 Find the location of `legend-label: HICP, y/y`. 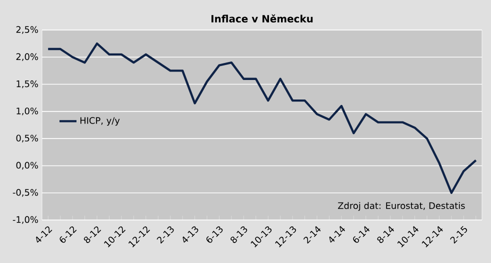

legend-label: HICP, y/y is located at coordinates (100, 121).